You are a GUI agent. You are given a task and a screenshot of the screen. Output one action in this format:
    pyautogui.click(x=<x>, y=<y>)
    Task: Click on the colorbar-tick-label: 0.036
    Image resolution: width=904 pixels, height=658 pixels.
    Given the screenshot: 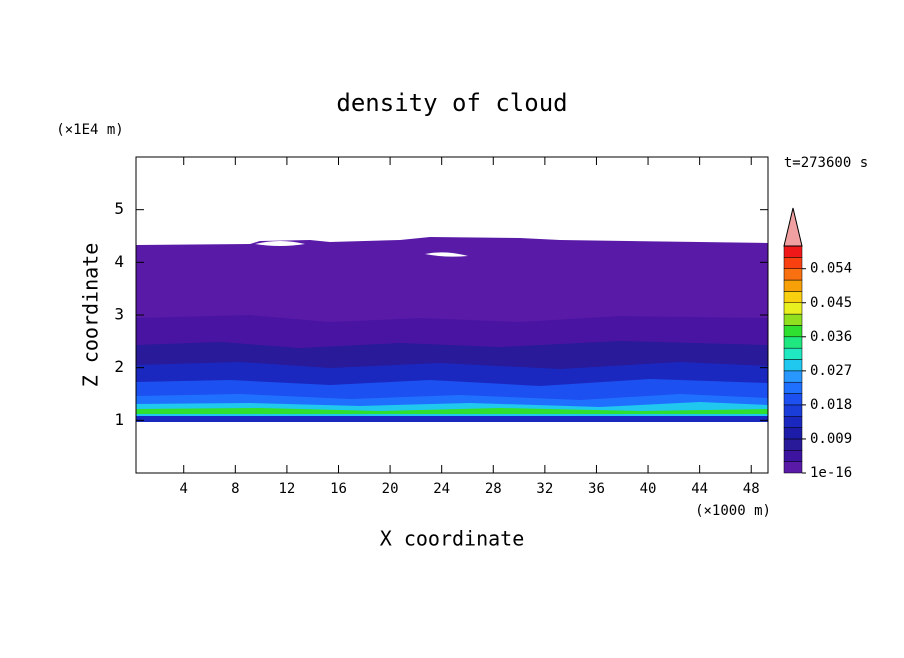 What is the action you would take?
    pyautogui.click(x=831, y=337)
    